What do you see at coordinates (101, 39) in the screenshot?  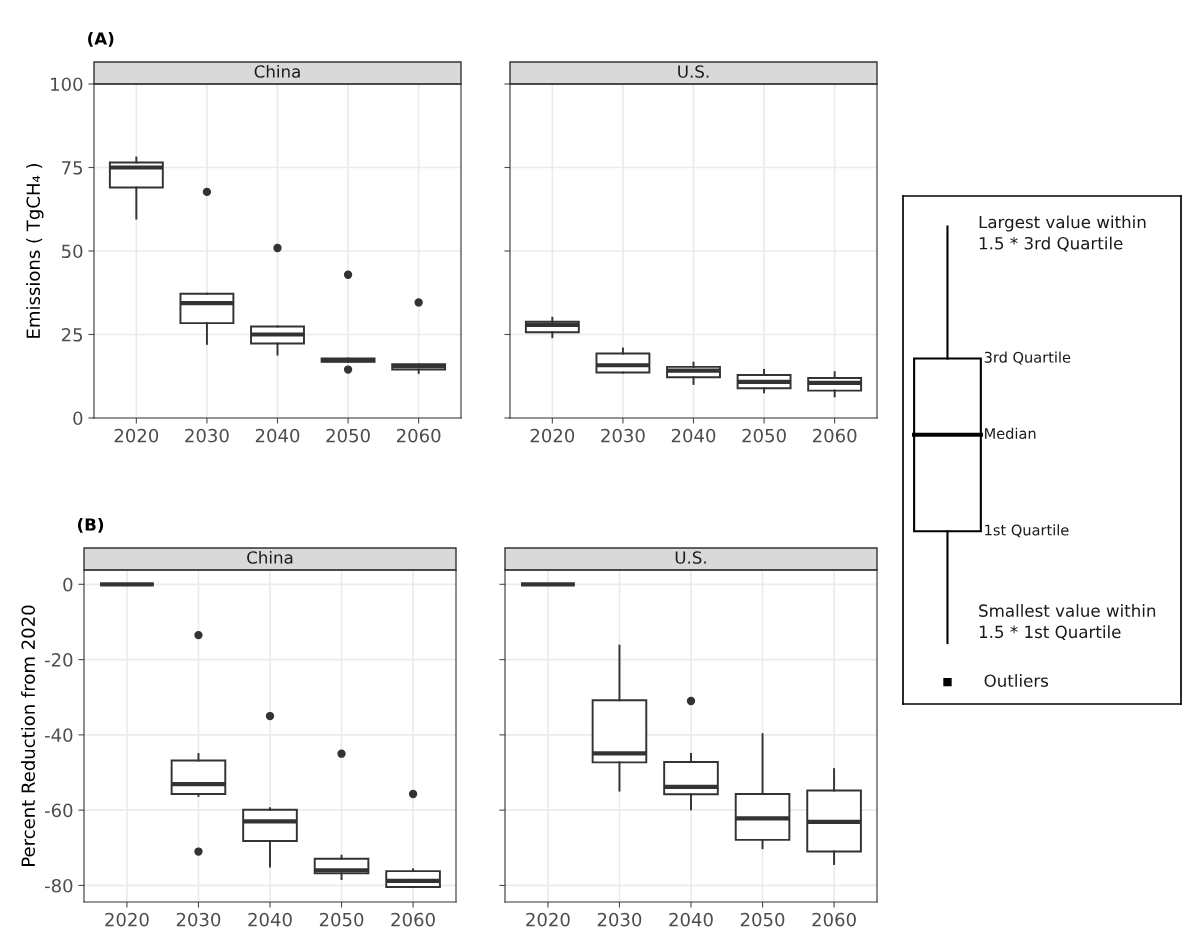 I see `text: (A)` at bounding box center [101, 39].